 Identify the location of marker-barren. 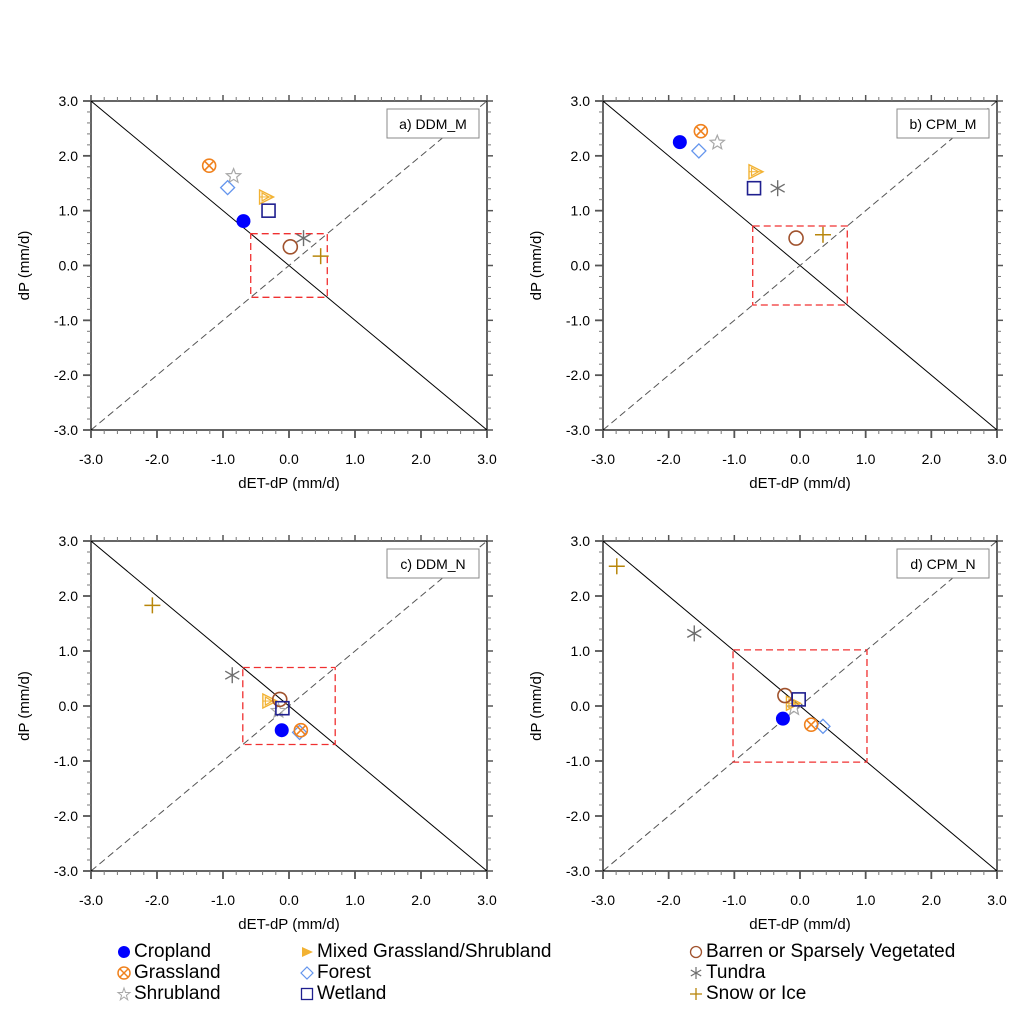
(290, 247).